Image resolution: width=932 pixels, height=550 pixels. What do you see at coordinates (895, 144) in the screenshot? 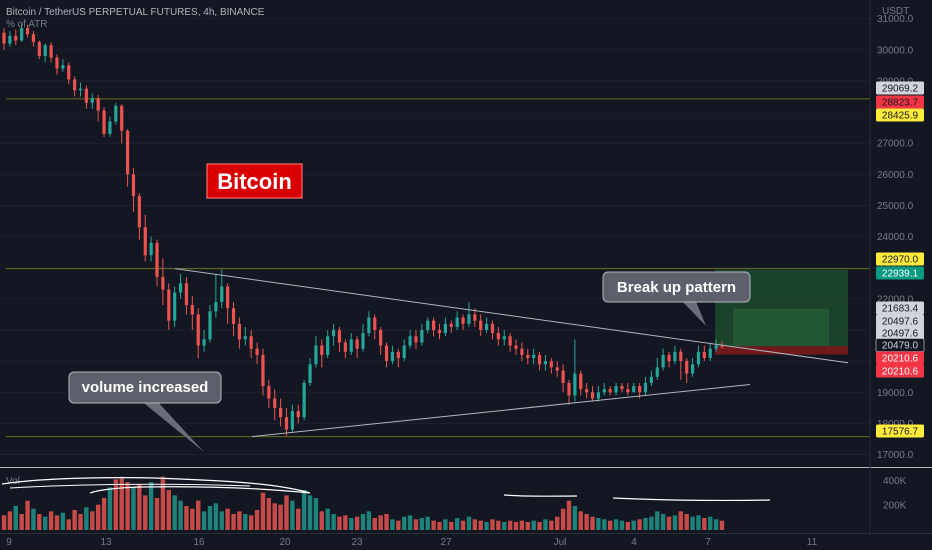
I see `y-tick-label: 27000.0` at bounding box center [895, 144].